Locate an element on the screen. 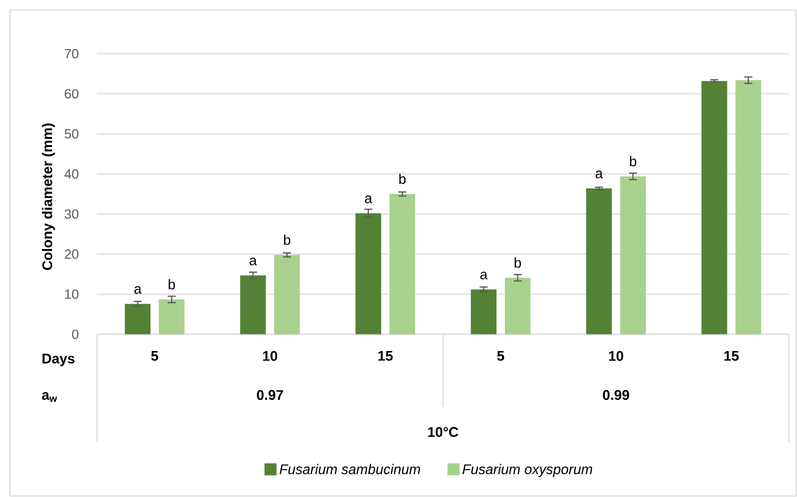 The width and height of the screenshot is (797, 497). text: 0.99 is located at coordinates (616, 395).